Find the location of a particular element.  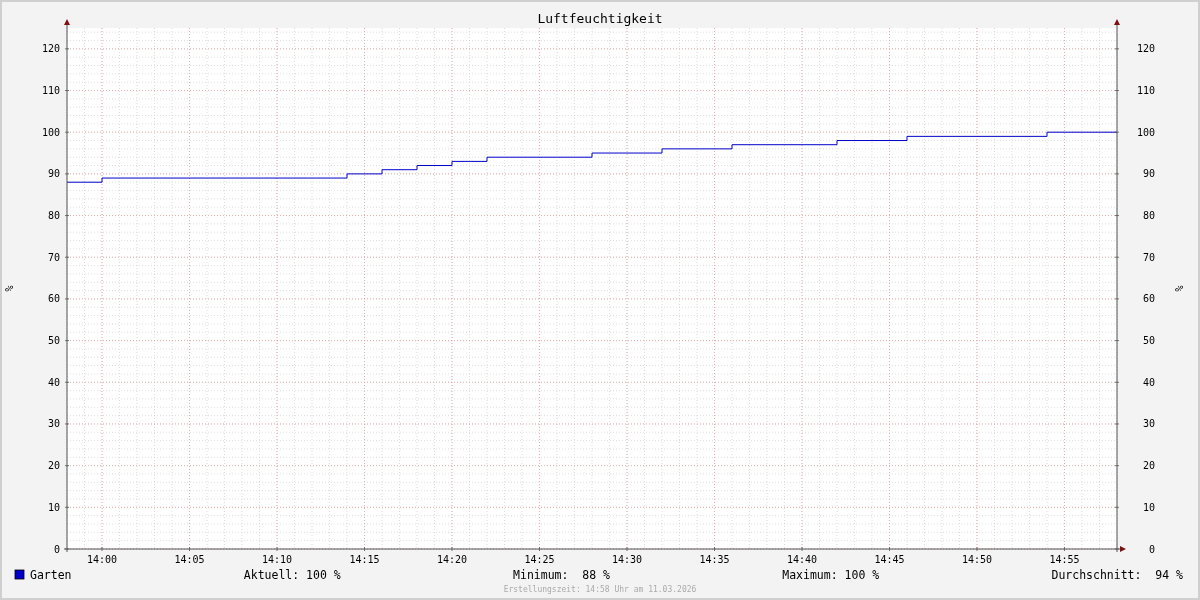

y-tick-label: 60 is located at coordinates (53, 299).